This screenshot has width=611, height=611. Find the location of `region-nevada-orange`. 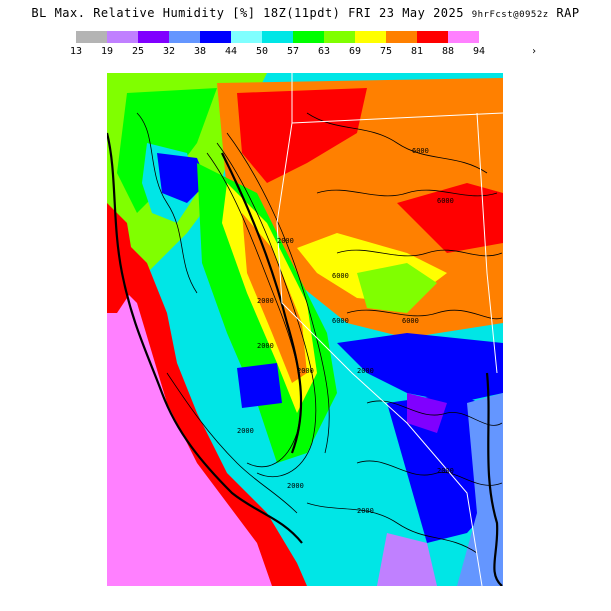

region-nevada-orange is located at coordinates (337, 223).